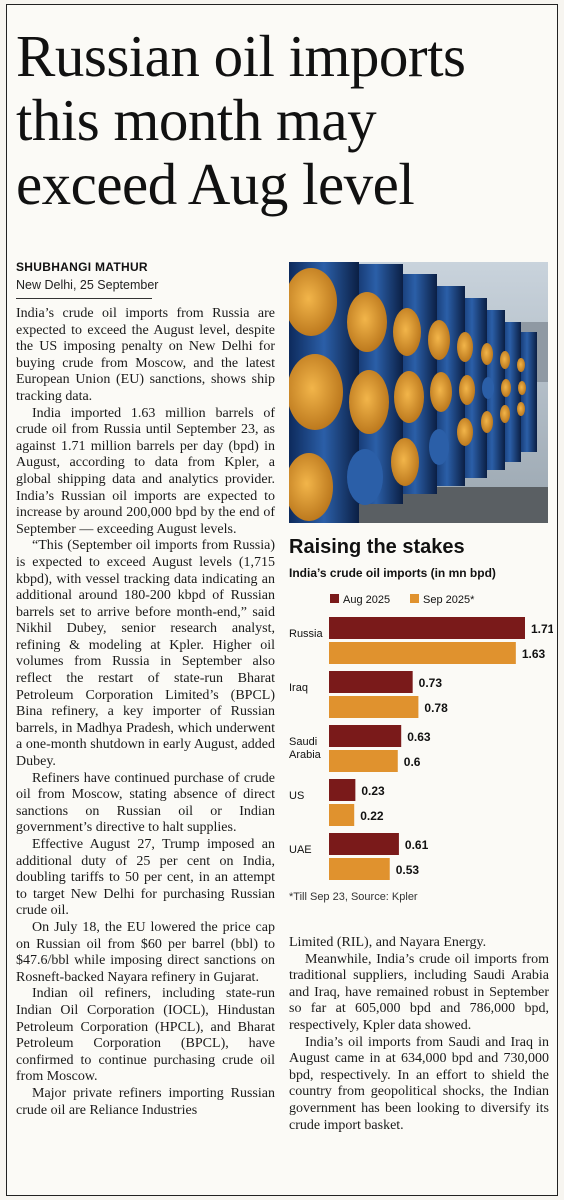 The height and width of the screenshot is (1200, 564). Describe the element at coordinates (298, 688) in the screenshot. I see `category-label: Iraq` at that location.